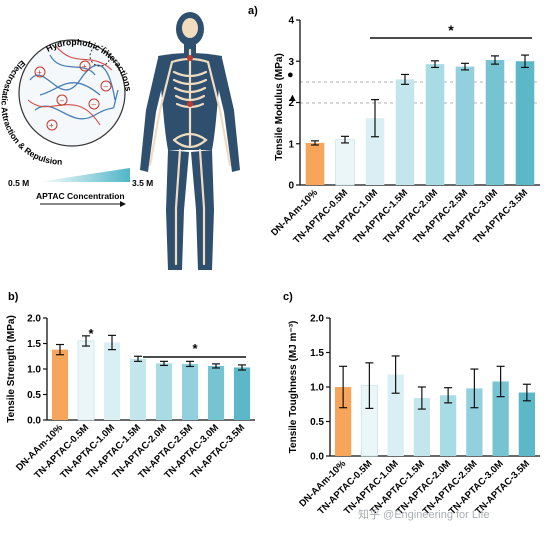 This screenshot has width=554, height=538. Describe the element at coordinates (380, 216) in the screenshot. I see `x-tick-label: TN-APTAC-1.5M` at that location.